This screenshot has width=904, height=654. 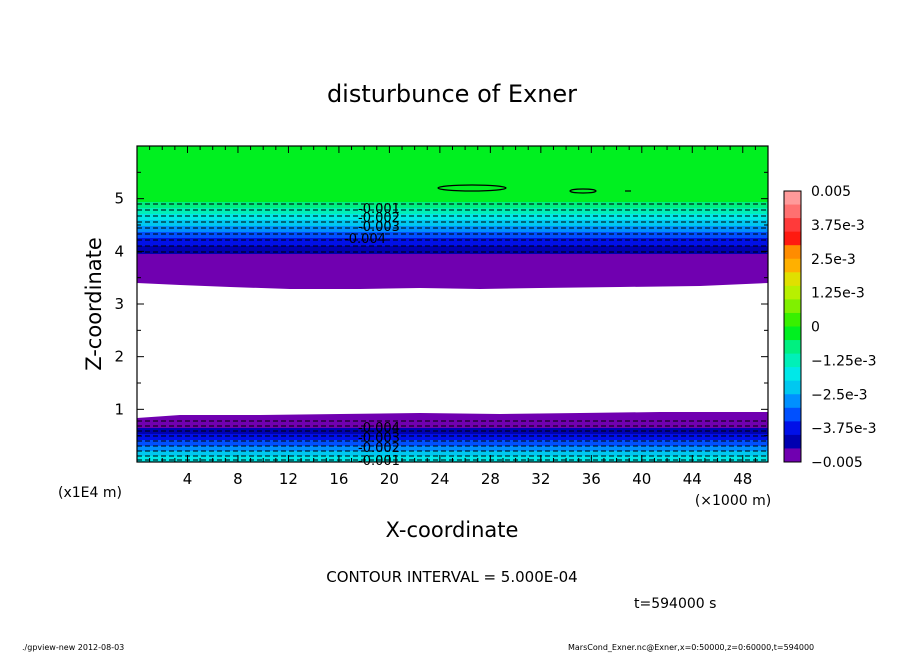 I want to click on y-tick-label: 3, so click(x=119, y=304).